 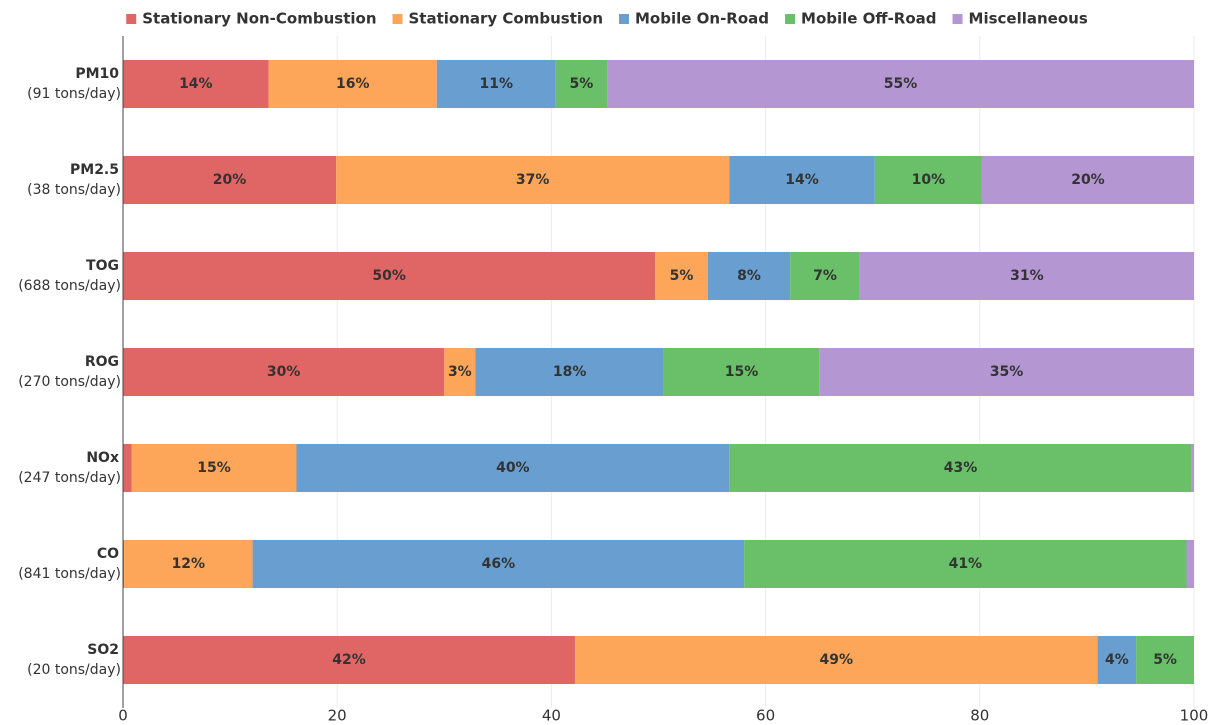 I want to click on value-label: 7%, so click(x=825, y=276).